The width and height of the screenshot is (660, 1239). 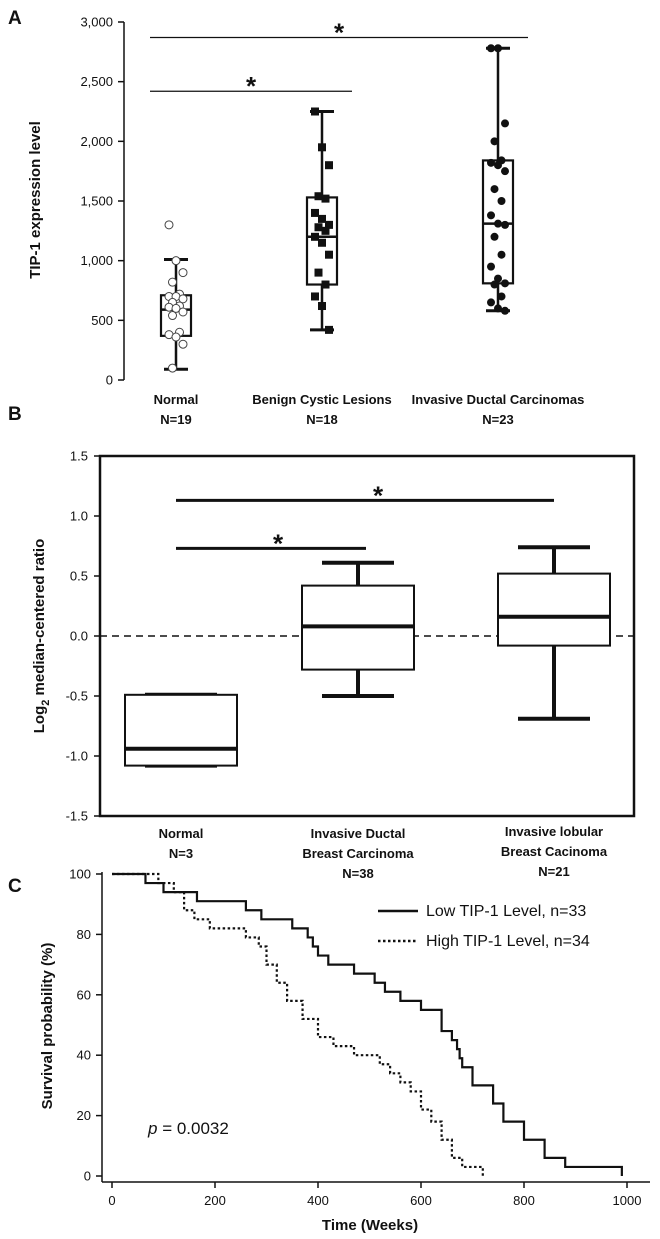 I want to click on panel-b-category-label: Breast Carcinoma, so click(x=358, y=853).